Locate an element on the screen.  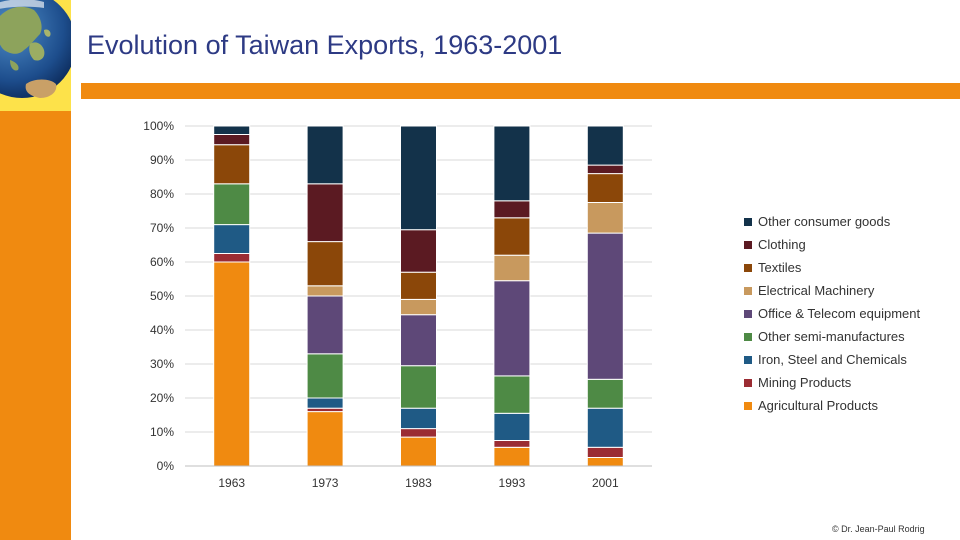
y-tick-label: 30% is located at coordinates (162, 364).